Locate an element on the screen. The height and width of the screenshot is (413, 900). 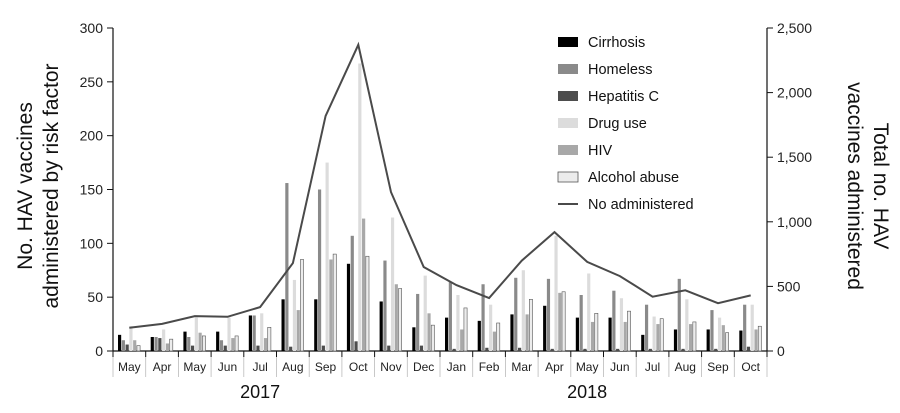
y-tick-label: 100 is located at coordinates (92, 243).